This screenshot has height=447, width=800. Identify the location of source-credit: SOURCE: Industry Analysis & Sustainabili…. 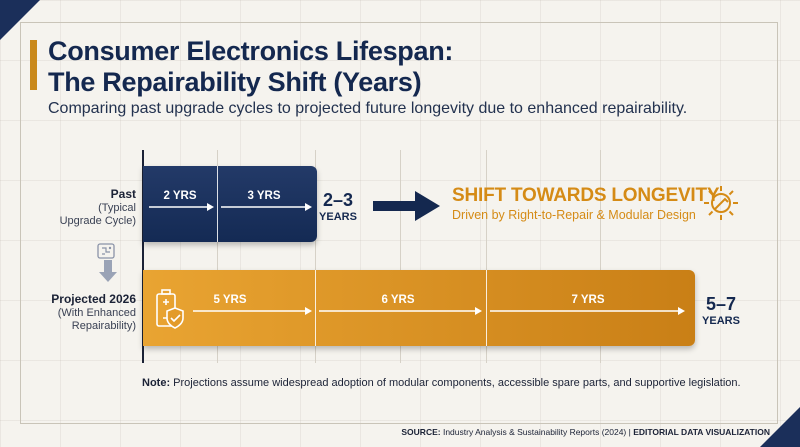
(585, 432).